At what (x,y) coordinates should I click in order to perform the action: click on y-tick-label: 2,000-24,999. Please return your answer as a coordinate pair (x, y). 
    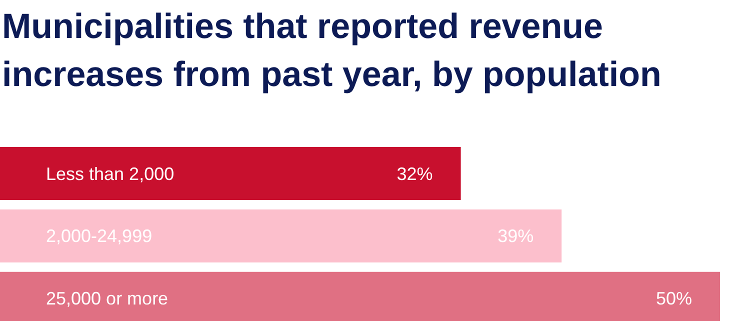
    Looking at the image, I should click on (99, 236).